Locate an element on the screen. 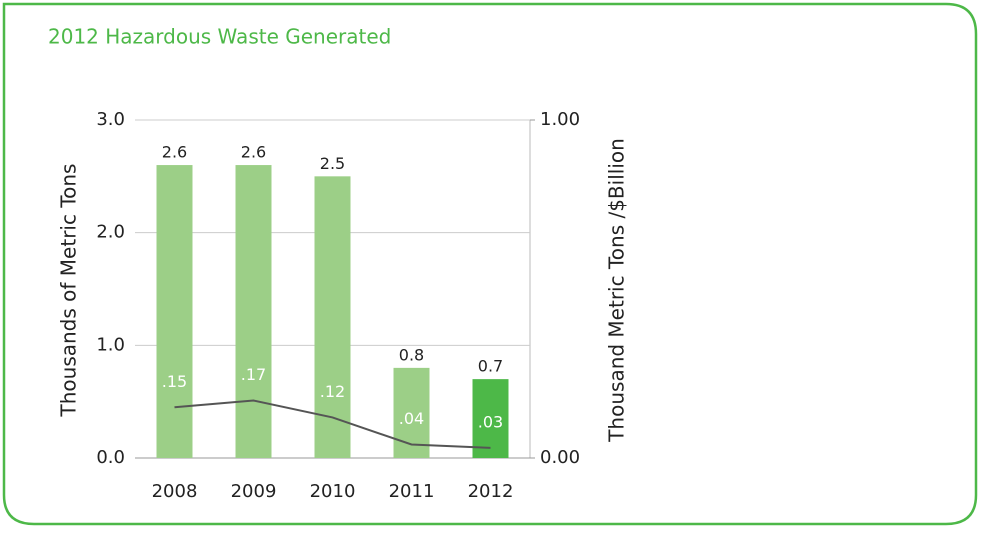 The image size is (981, 533). y2-axis-label: Thousand Metric Tons /$Billion is located at coordinates (617, 290).